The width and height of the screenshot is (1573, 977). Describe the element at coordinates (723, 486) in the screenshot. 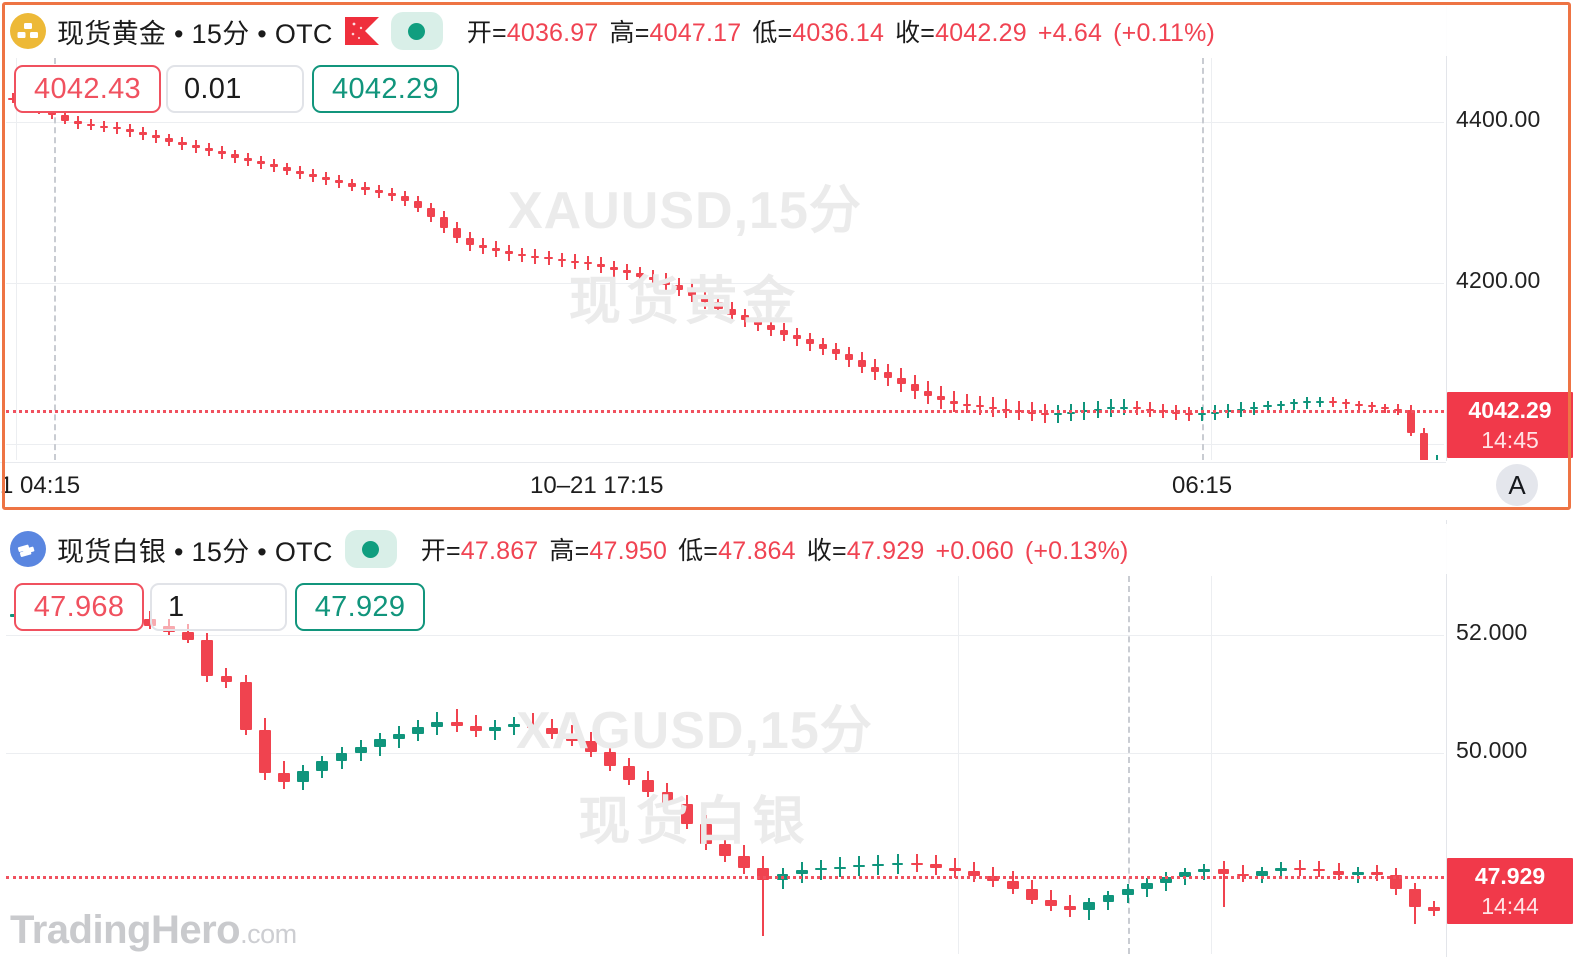

I see `gold-time-axis: 1 04:15 10–21 17:15 06:15` at that location.